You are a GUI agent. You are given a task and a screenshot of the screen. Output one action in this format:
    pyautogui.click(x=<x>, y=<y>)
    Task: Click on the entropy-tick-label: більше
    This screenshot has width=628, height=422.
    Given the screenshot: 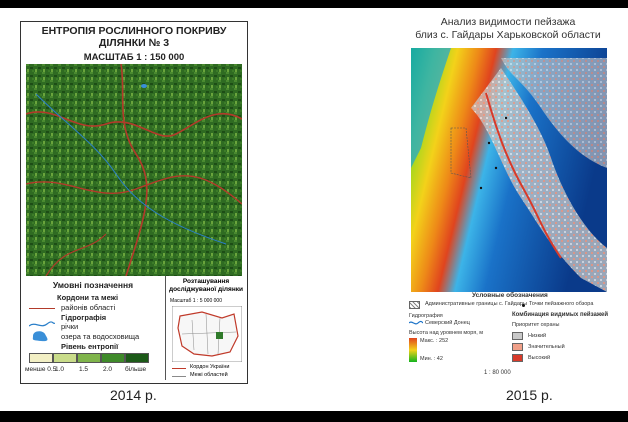 What is the action you would take?
    pyautogui.click(x=136, y=369)
    